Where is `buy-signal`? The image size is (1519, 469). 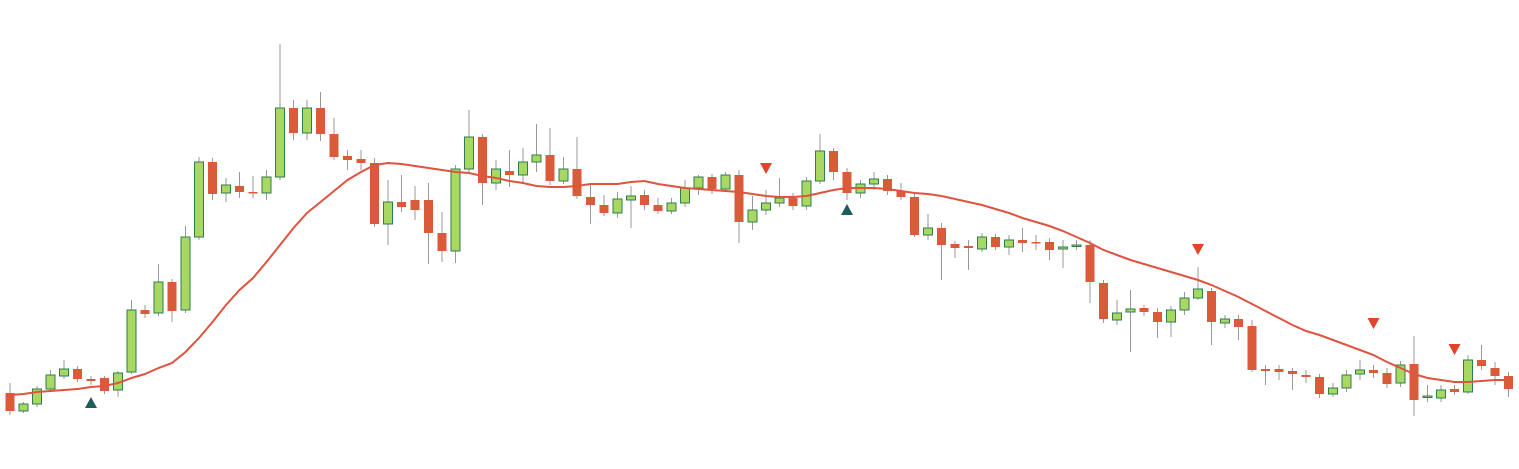
buy-signal is located at coordinates (847, 209).